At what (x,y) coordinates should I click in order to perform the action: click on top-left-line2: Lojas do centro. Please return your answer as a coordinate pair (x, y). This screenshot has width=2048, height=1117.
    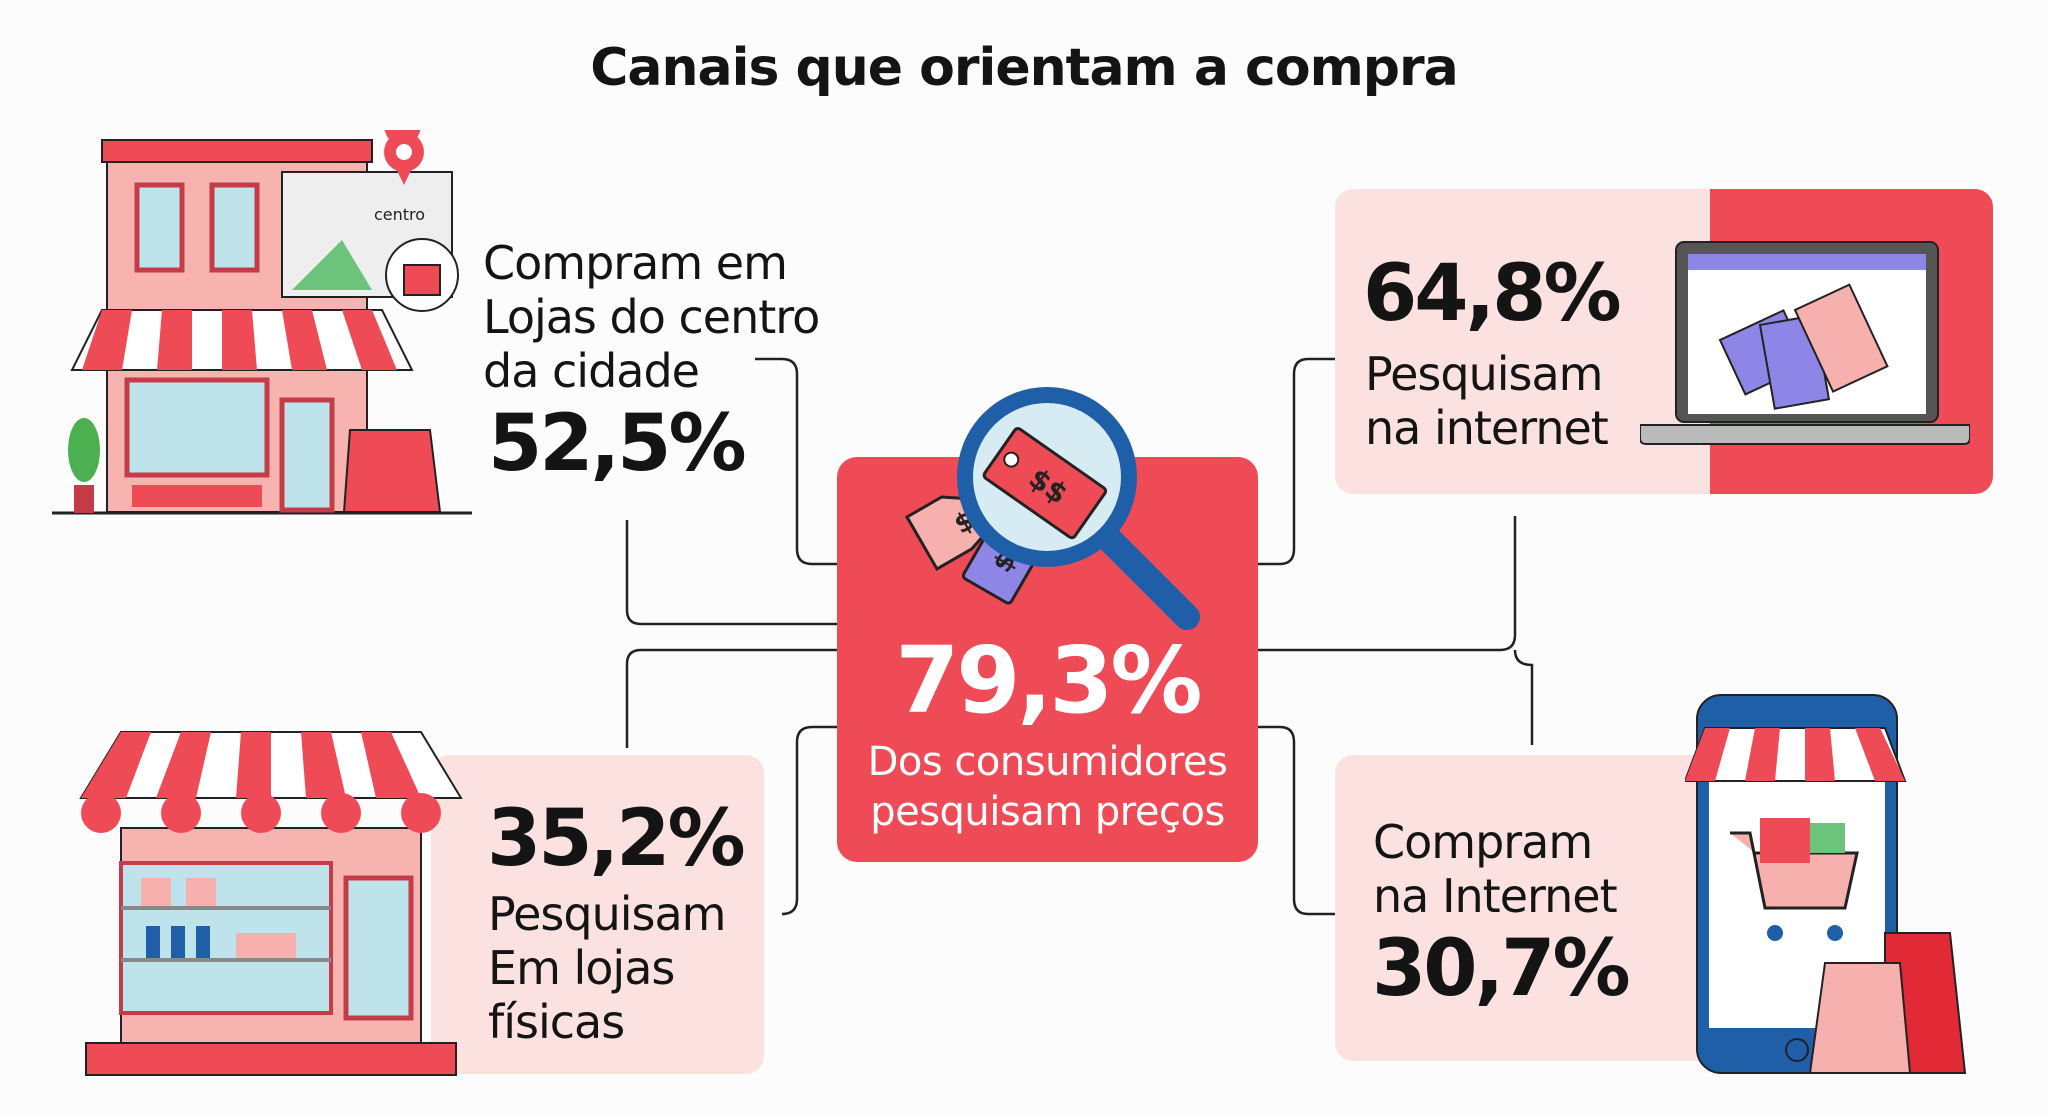
    Looking at the image, I should click on (651, 317).